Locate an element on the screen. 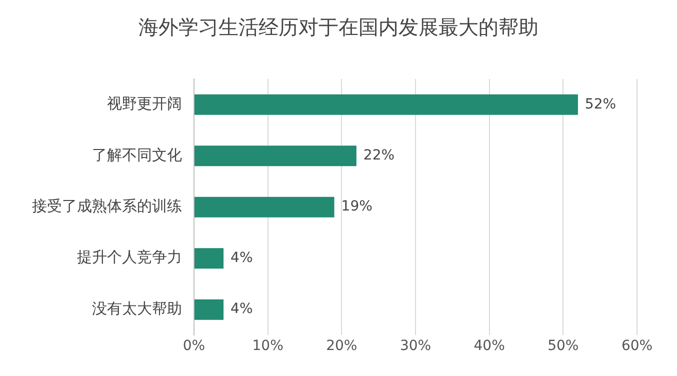  y-tick-label: 没有太大帮助 is located at coordinates (137, 308).